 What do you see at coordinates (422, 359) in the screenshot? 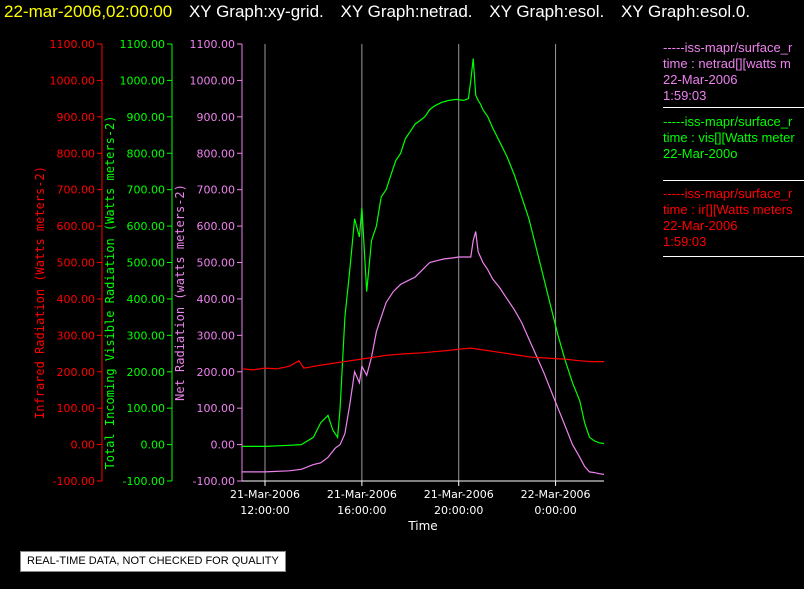
I see `series-line` at bounding box center [422, 359].